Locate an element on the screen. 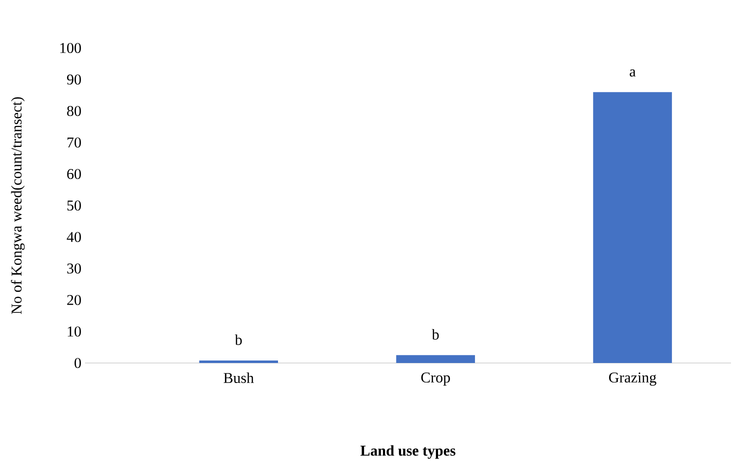 This screenshot has height=467, width=734. x-tick-label: Bush is located at coordinates (239, 378).